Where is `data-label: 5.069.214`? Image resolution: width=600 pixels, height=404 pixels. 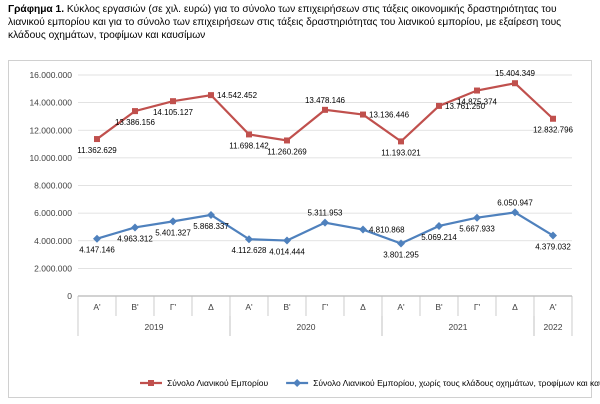
data-label: 5.069.214 is located at coordinates (439, 237).